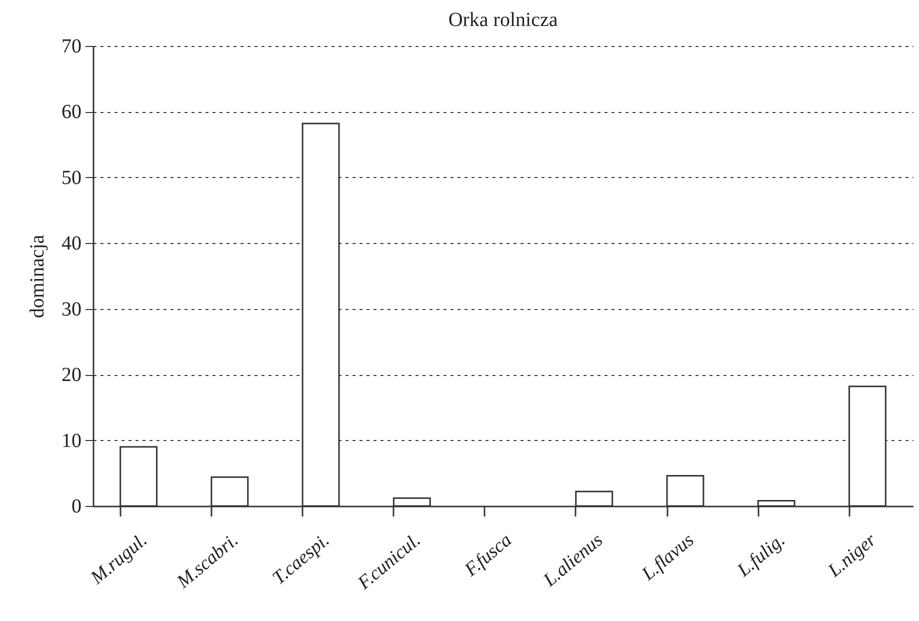 This screenshot has width=919, height=621. I want to click on chart-title: Orka rolnicza, so click(503, 20).